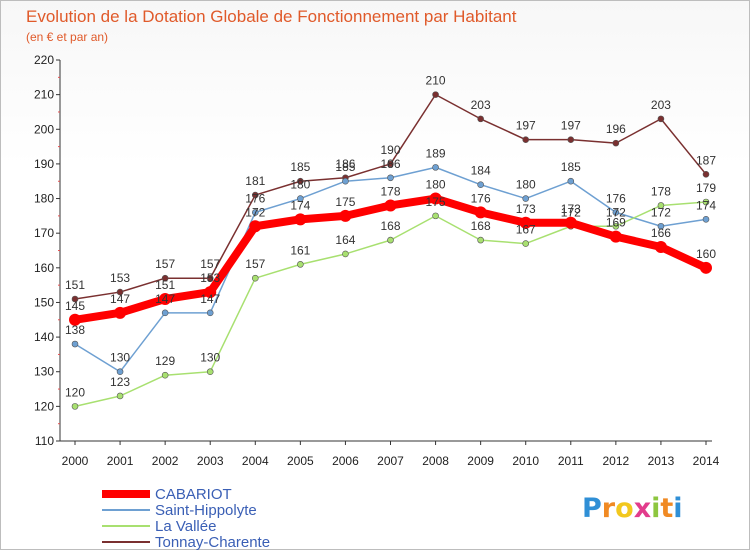 The image size is (750, 550). What do you see at coordinates (120, 461) in the screenshot?
I see `x-tick-label: 2001` at bounding box center [120, 461].